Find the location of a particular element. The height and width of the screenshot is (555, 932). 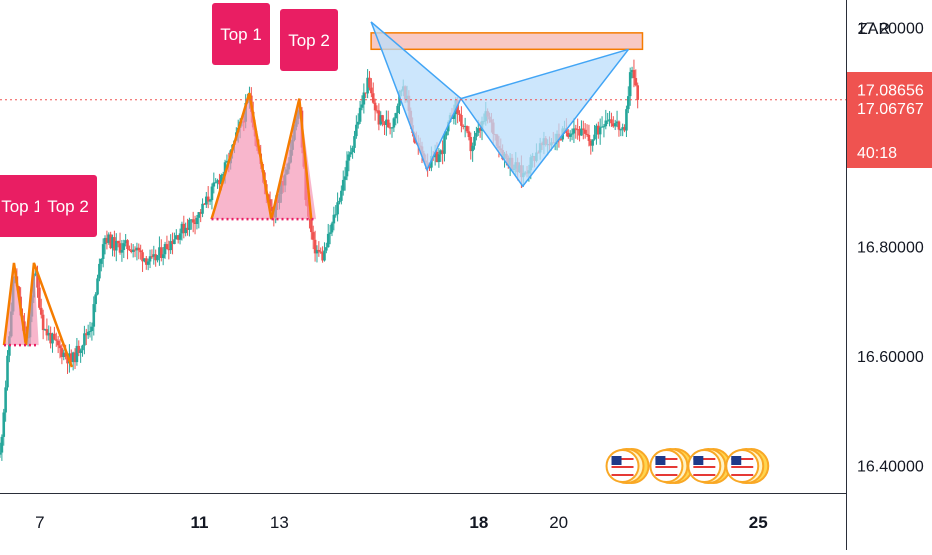

price-axis: ZAR 17.20000 16.80000 16.60000 16.40000 is located at coordinates (890, 247).